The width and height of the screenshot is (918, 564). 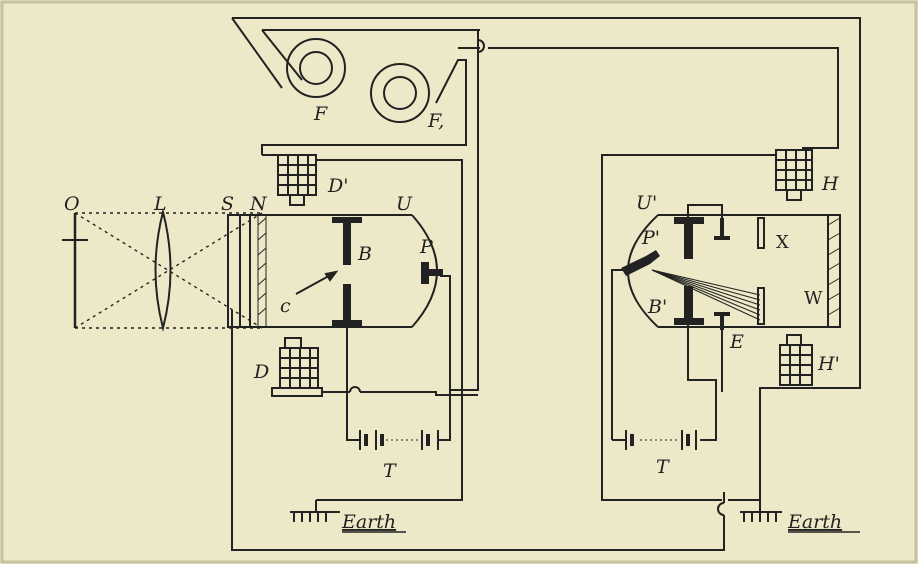 I want to click on label-e: E, so click(x=736, y=342).